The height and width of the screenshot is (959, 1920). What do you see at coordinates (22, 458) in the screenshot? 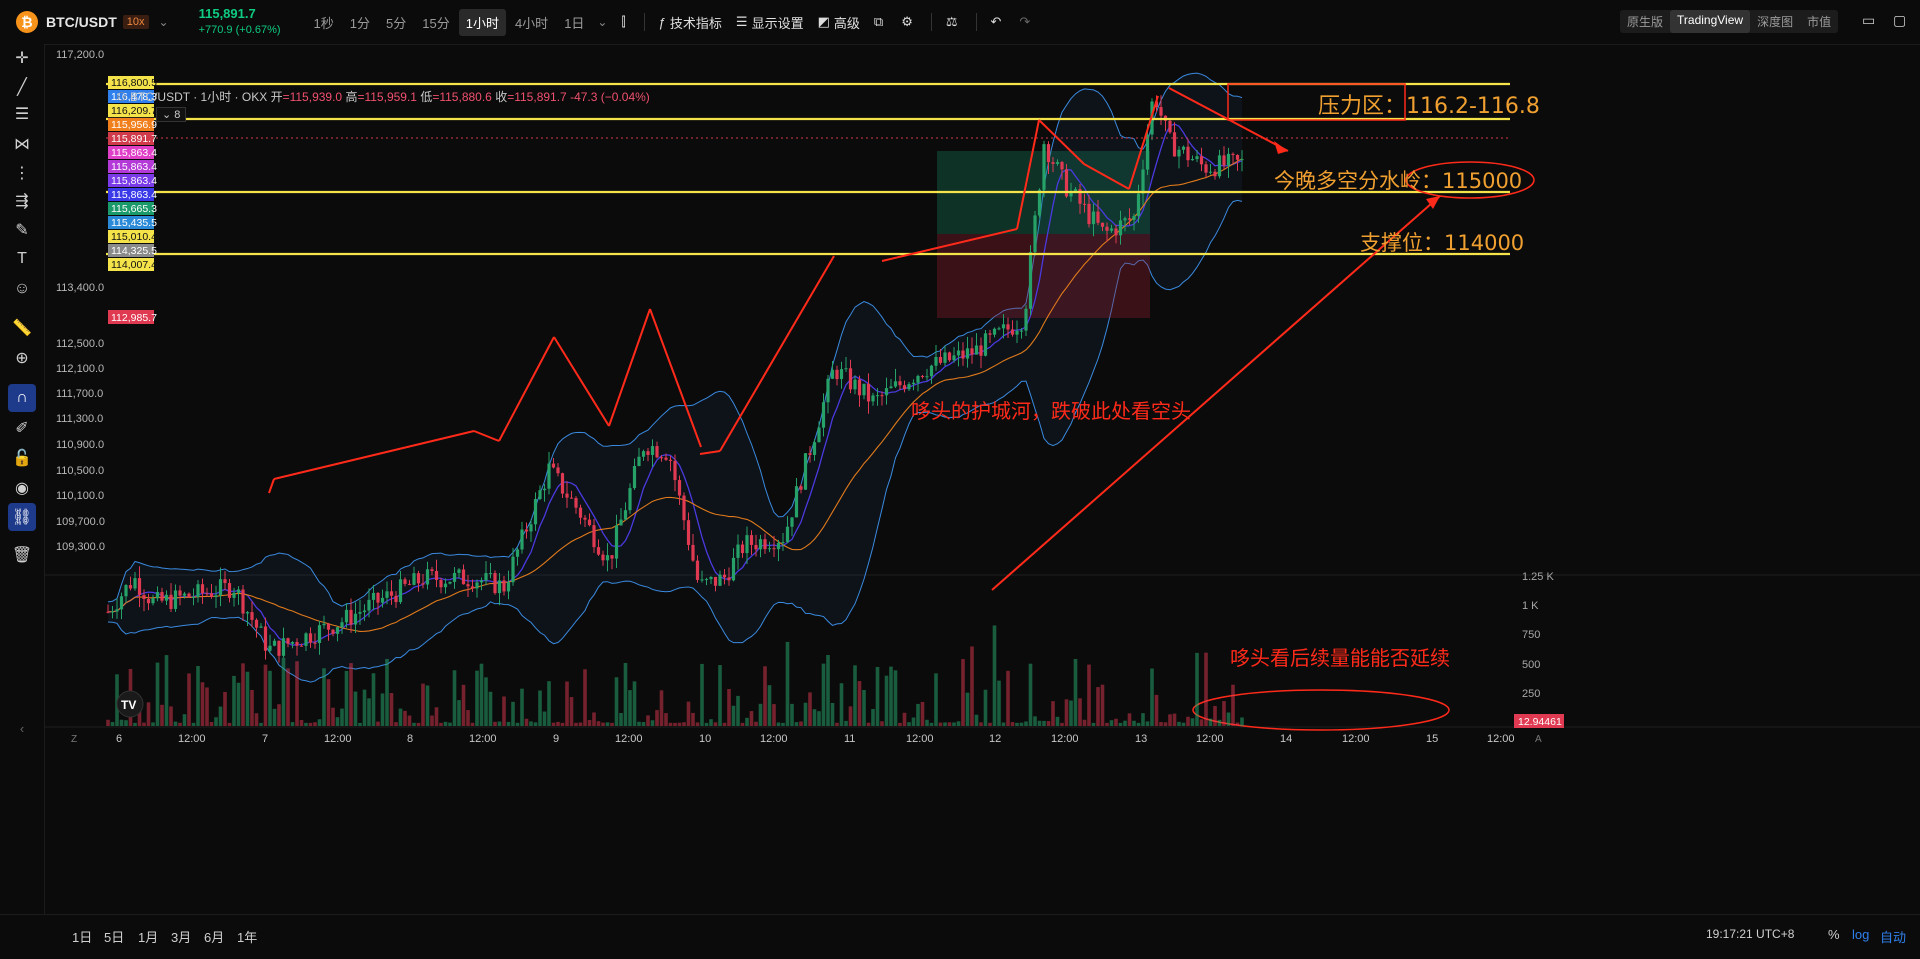
I see `lock-icon: 🔓` at bounding box center [22, 458].